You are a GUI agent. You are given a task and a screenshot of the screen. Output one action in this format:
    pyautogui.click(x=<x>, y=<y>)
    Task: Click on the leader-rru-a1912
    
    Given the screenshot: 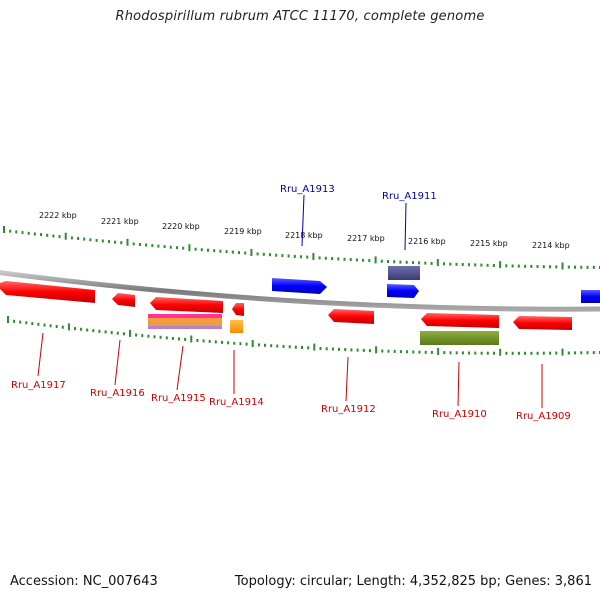 What is the action you would take?
    pyautogui.click(x=347, y=379)
    